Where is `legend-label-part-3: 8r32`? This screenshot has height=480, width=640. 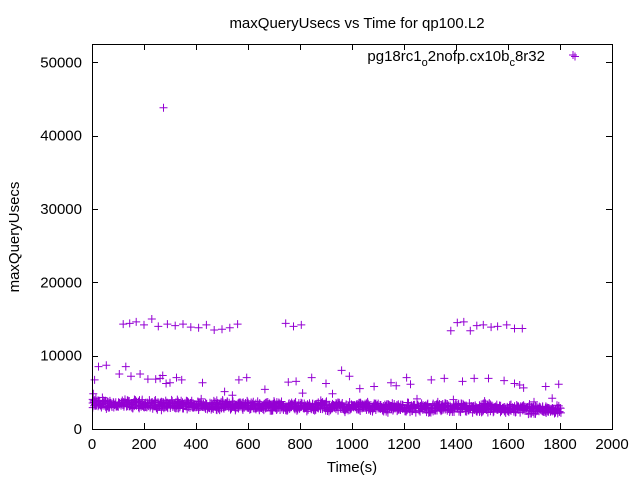
legend-label-part-3: 8r32 is located at coordinates (530, 56).